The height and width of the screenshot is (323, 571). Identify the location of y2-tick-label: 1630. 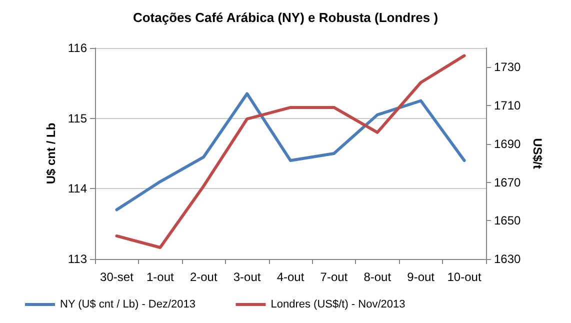
(508, 259).